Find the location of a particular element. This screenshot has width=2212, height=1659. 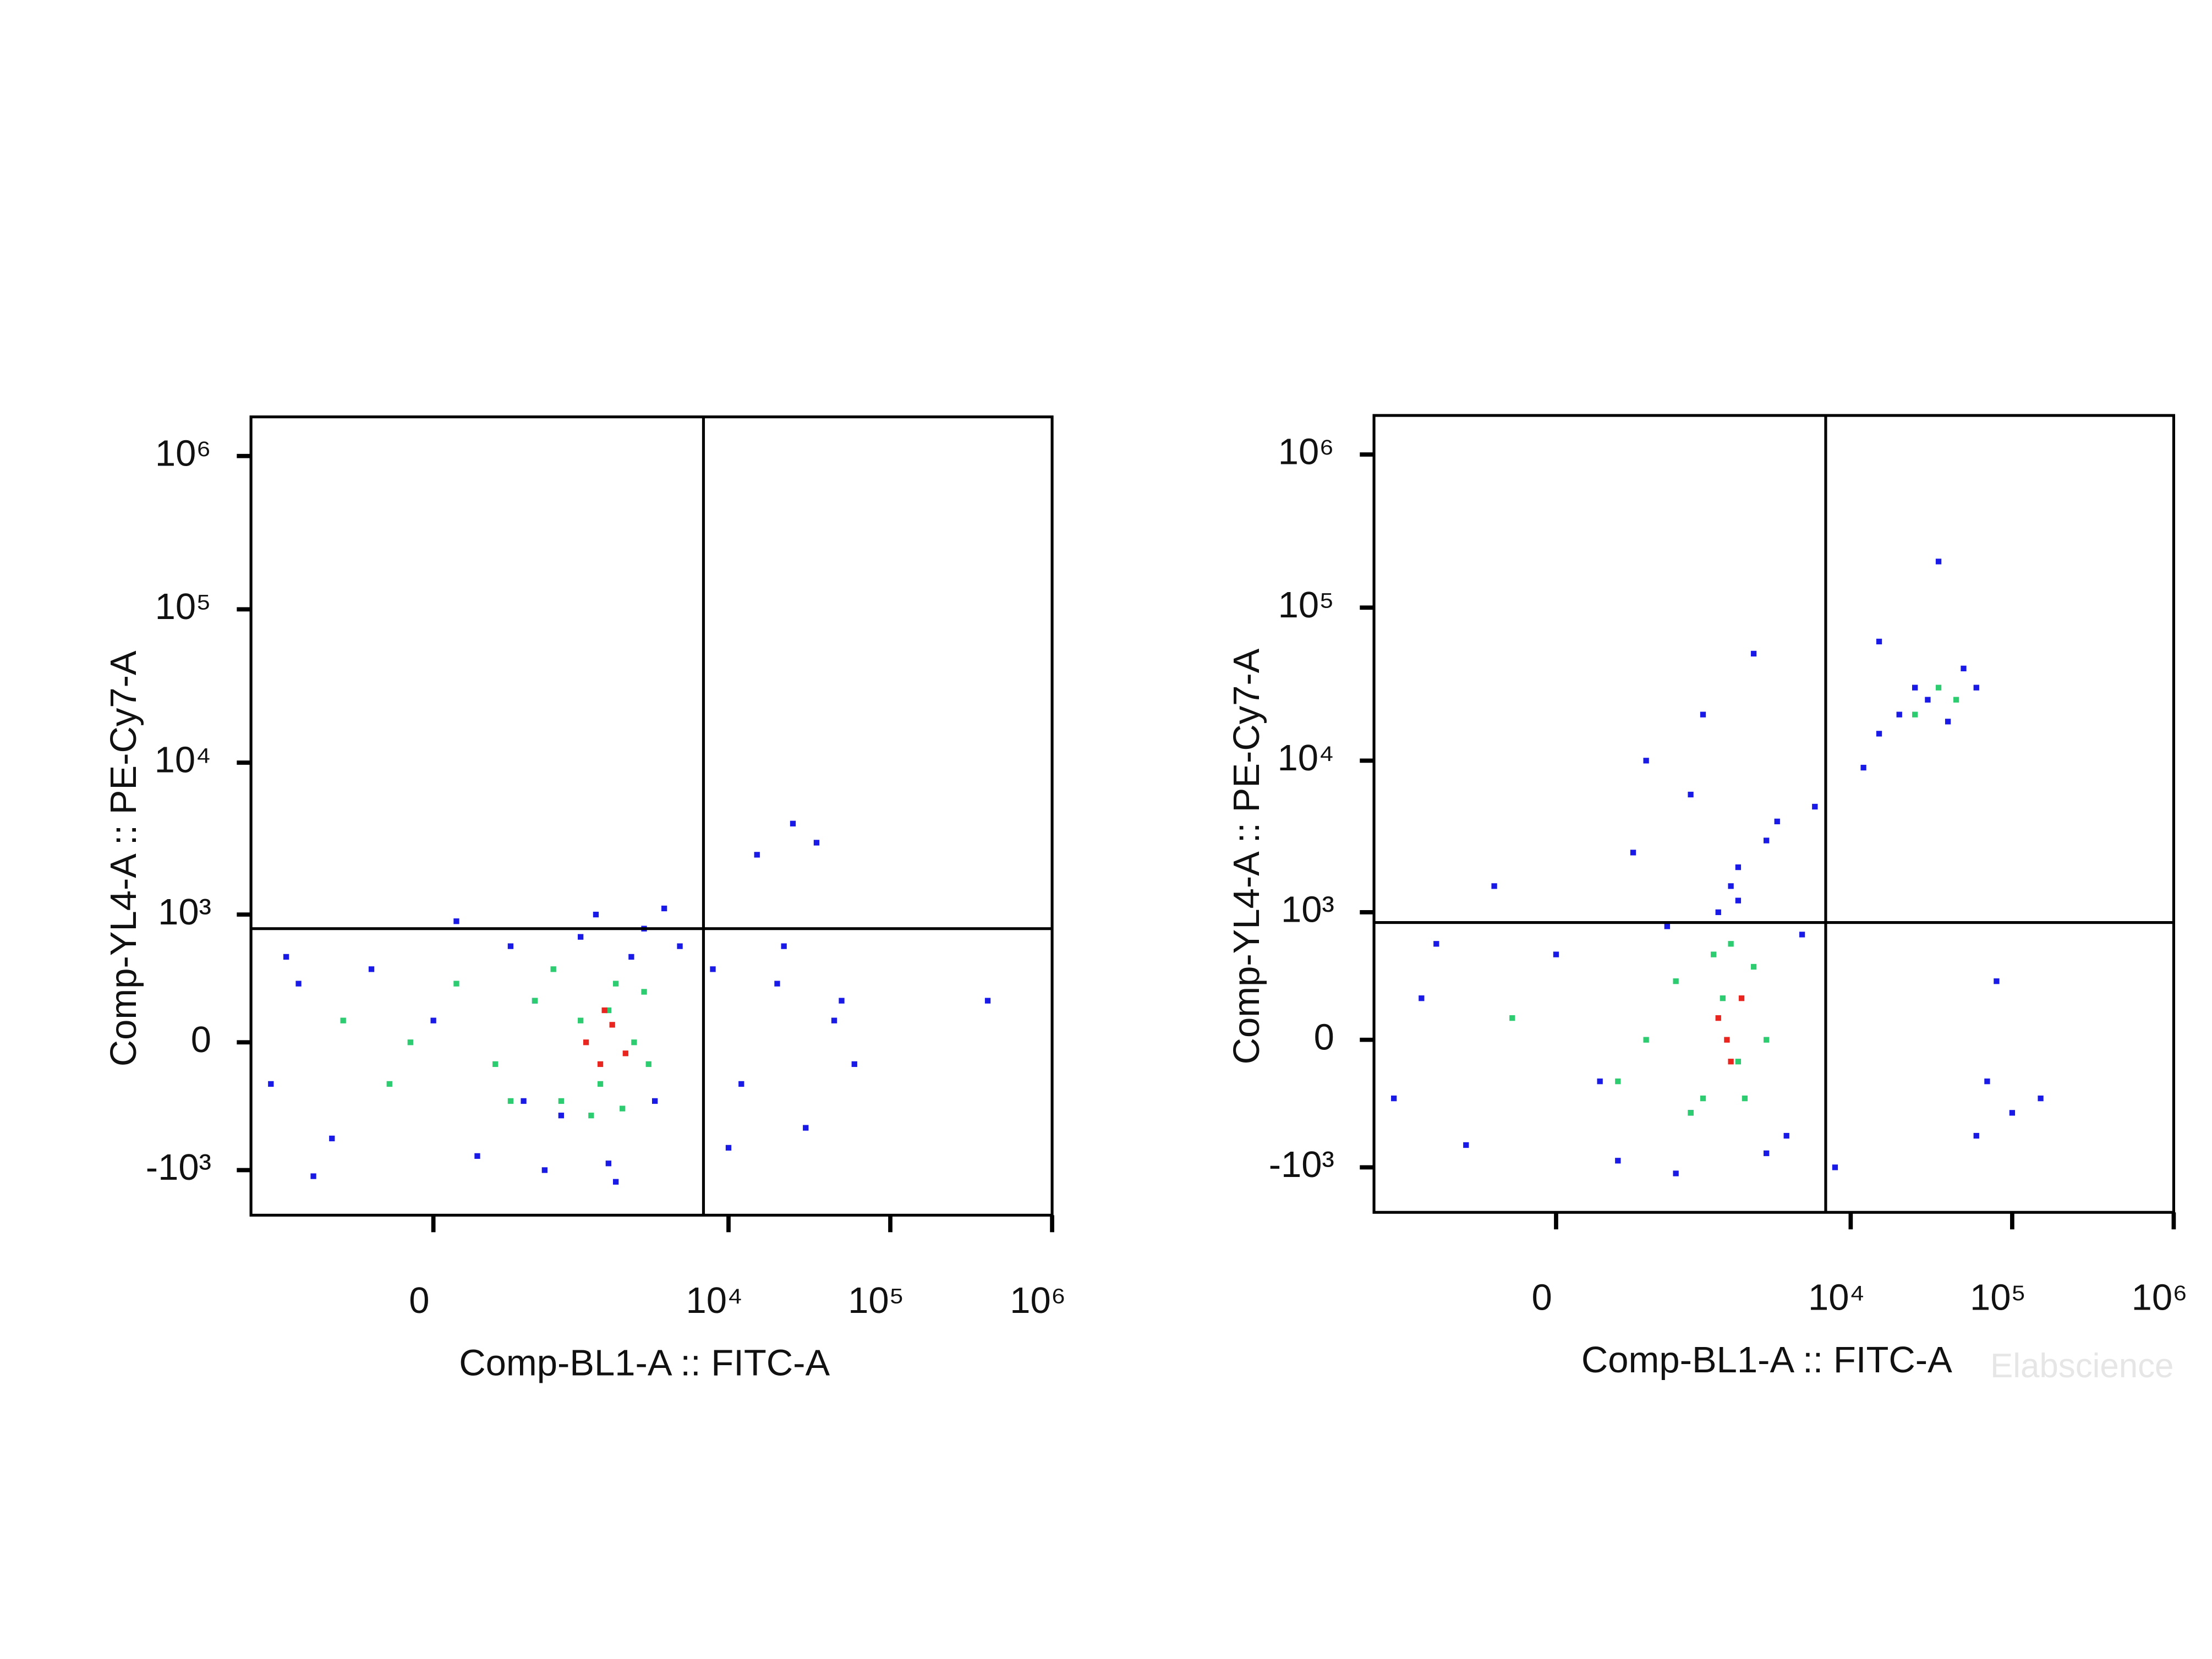

x-tick-label: 10⁴ is located at coordinates (1836, 1297).